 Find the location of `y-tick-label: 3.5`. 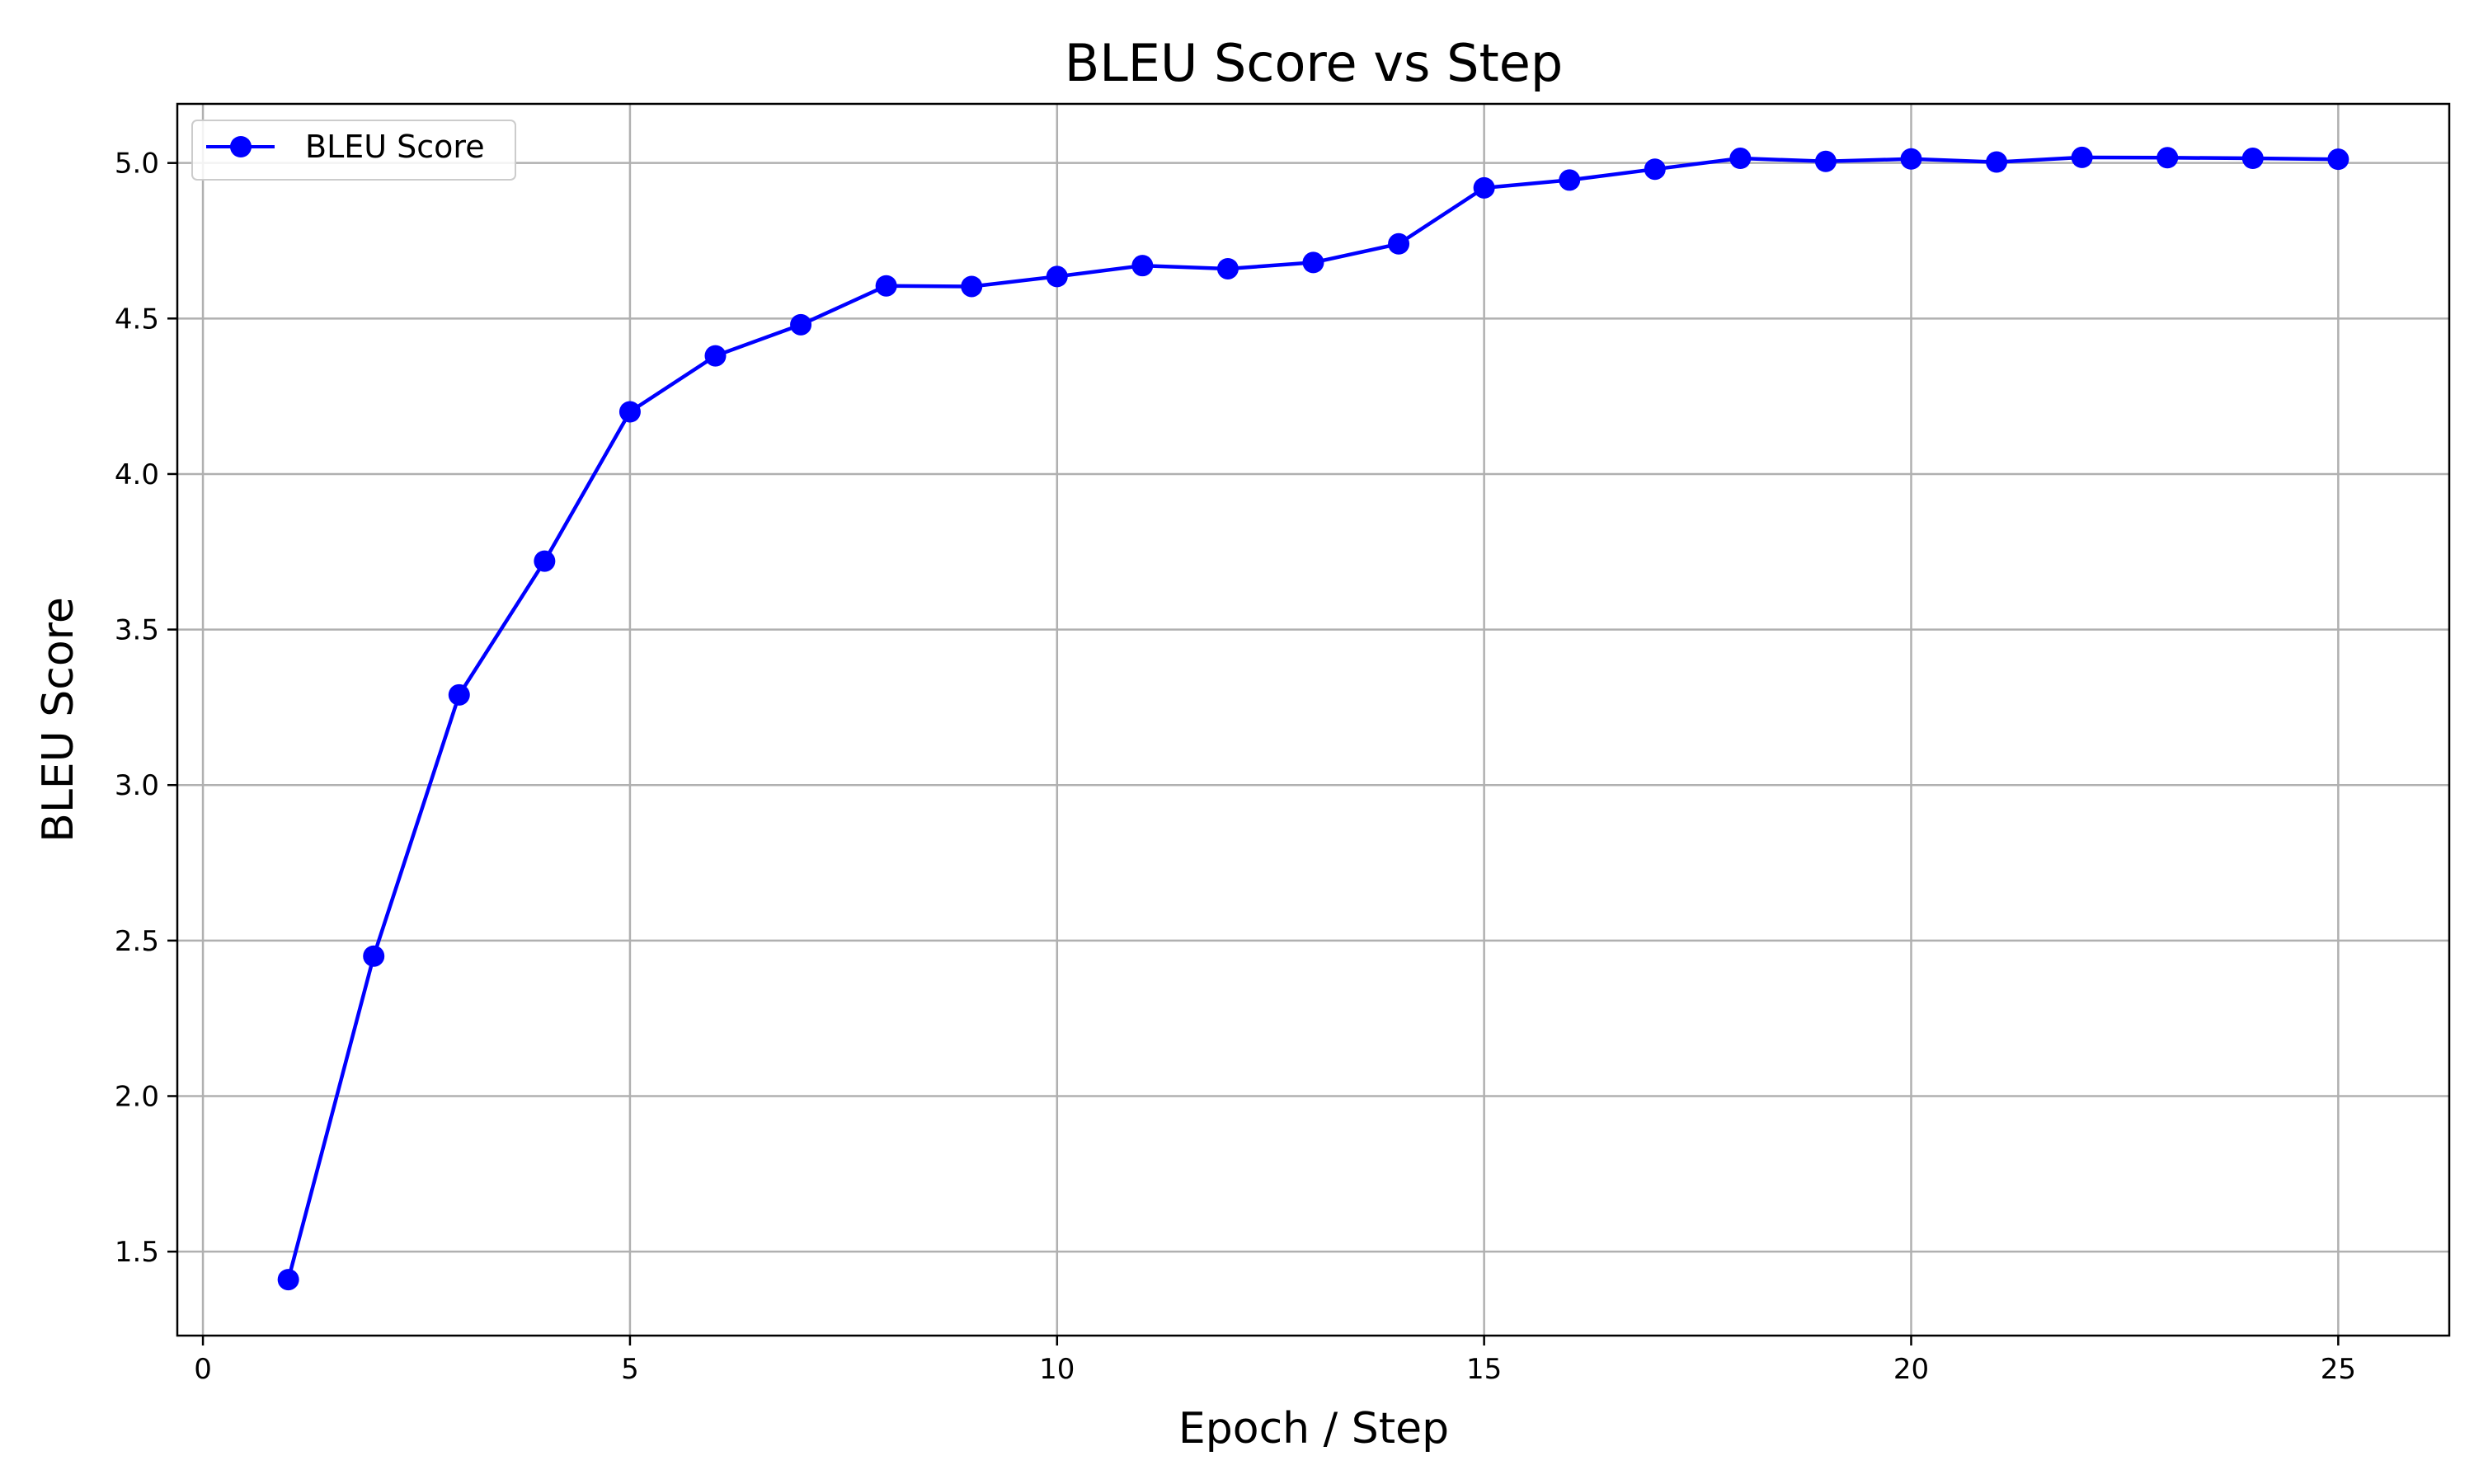

y-tick-label: 3.5 is located at coordinates (137, 630).